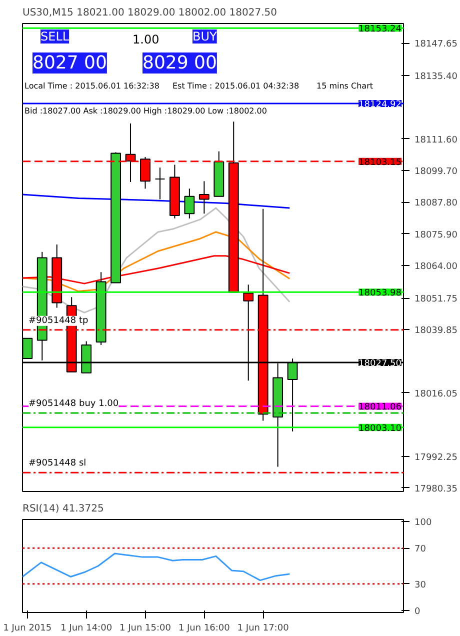 The height and width of the screenshot is (636, 460). I want to click on y-tick-label: 17980.35, so click(436, 489).